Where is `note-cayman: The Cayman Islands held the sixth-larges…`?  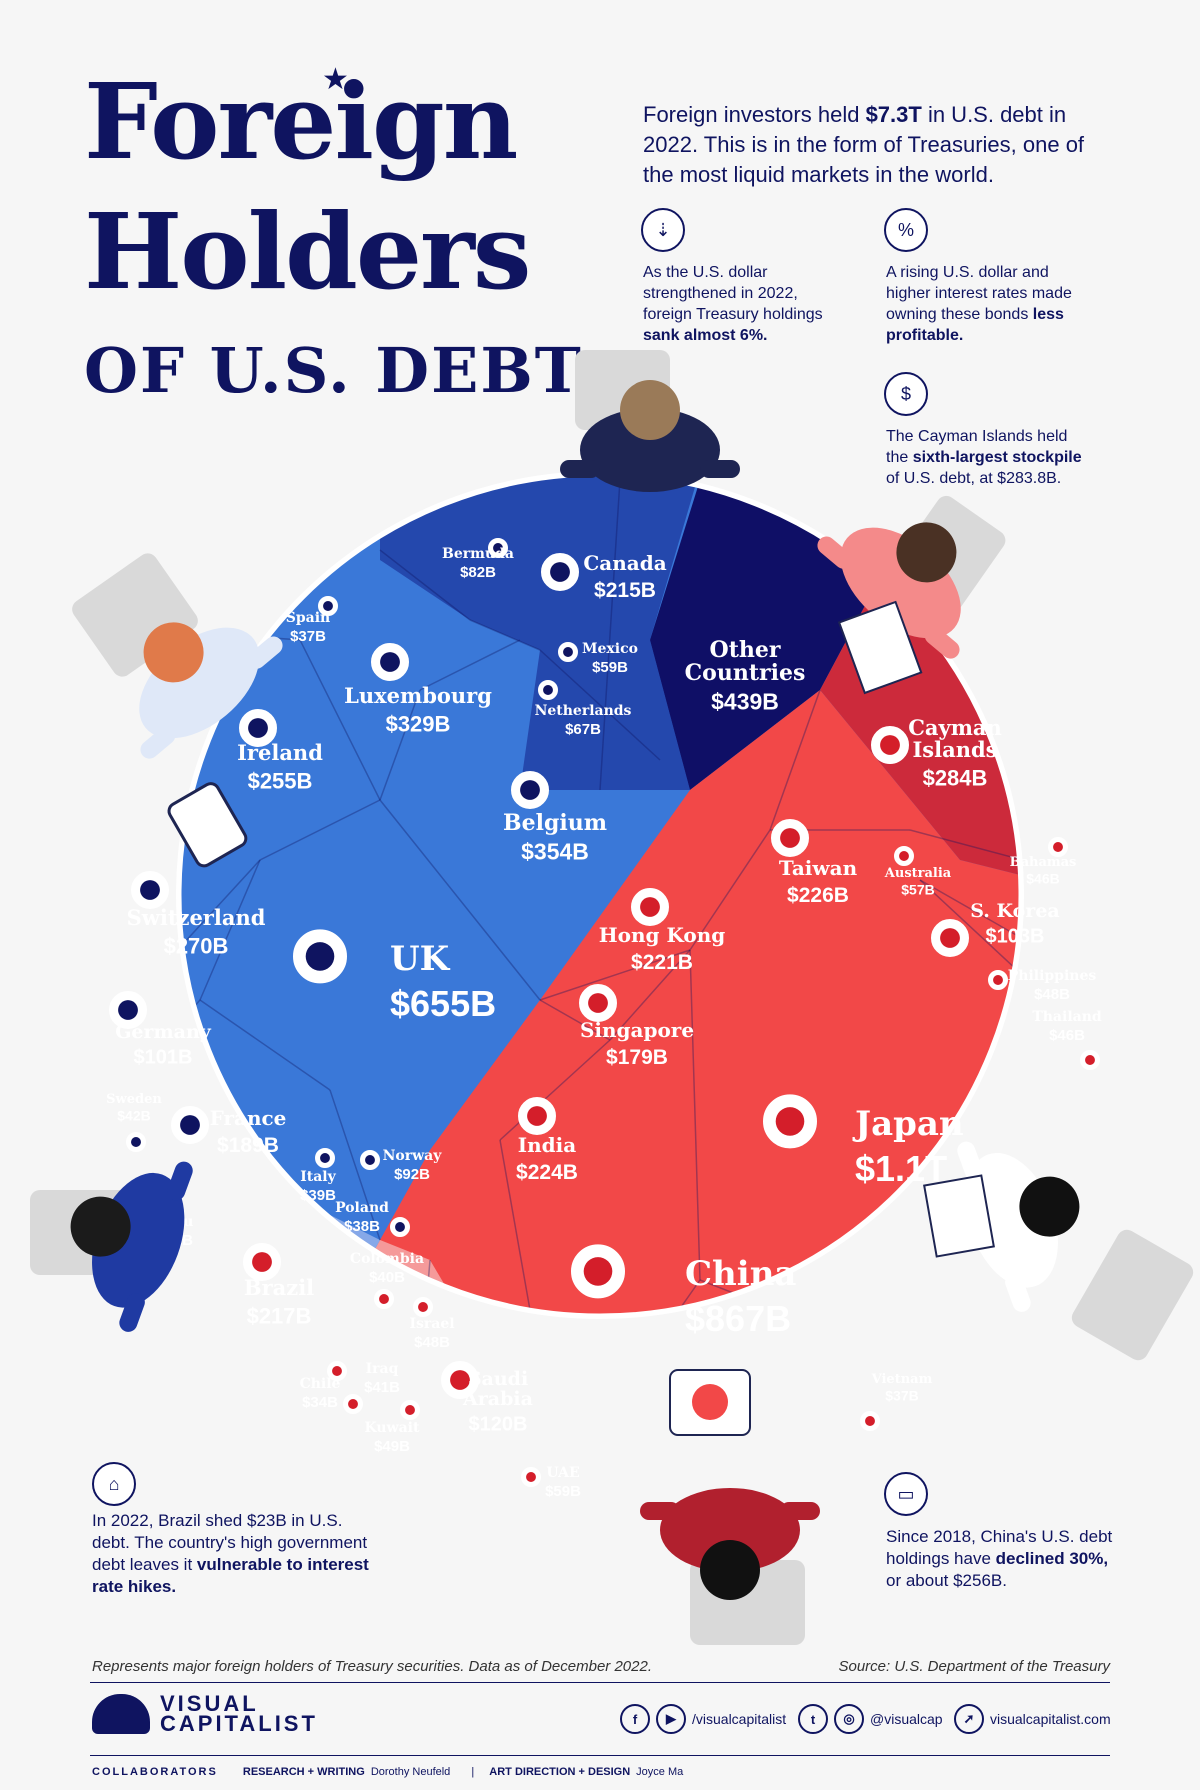
note-cayman: The Cayman Islands held the sixth-larges… is located at coordinates (984, 457).